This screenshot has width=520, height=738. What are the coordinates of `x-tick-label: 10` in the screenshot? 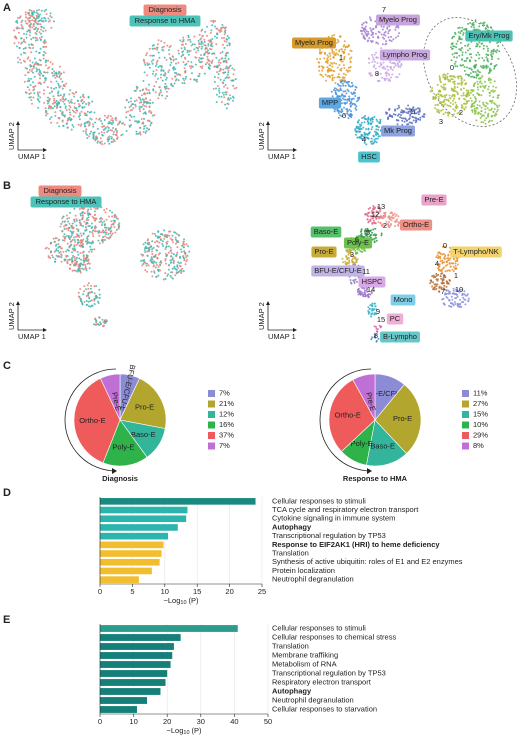 It's located at (133, 721).